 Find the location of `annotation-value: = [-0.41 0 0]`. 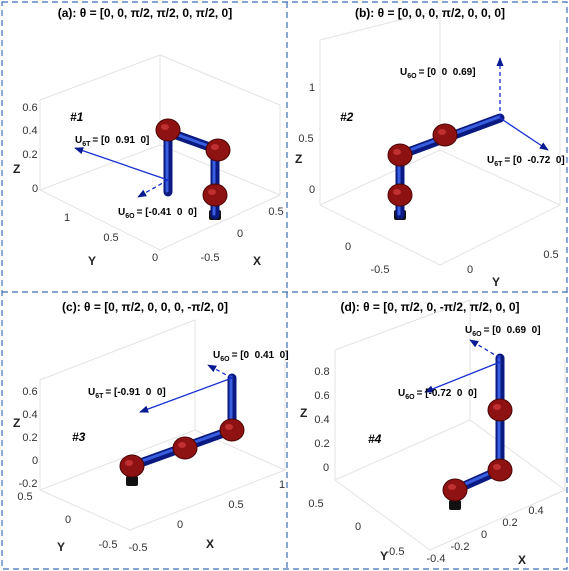

annotation-value: = [-0.41 0 0] is located at coordinates (167, 212).